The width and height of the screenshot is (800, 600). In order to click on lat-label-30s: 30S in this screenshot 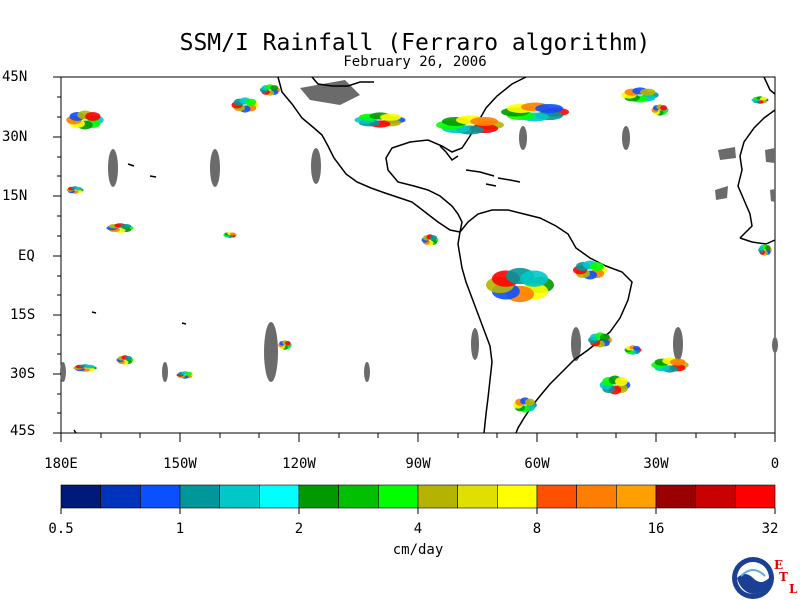, I will do `click(23, 374)`.